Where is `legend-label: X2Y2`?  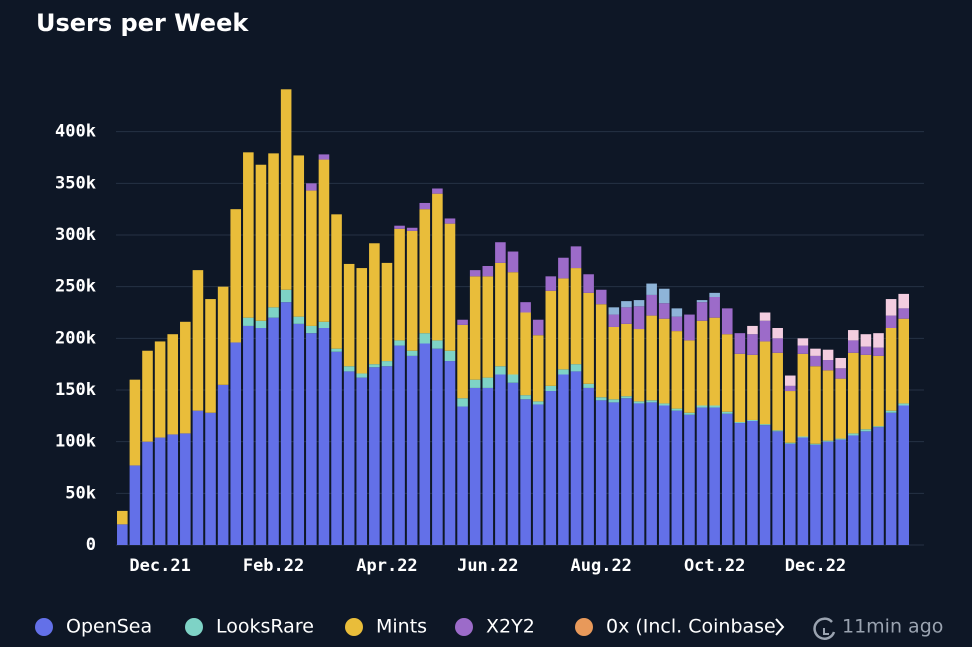
legend-label: X2Y2 is located at coordinates (510, 627).